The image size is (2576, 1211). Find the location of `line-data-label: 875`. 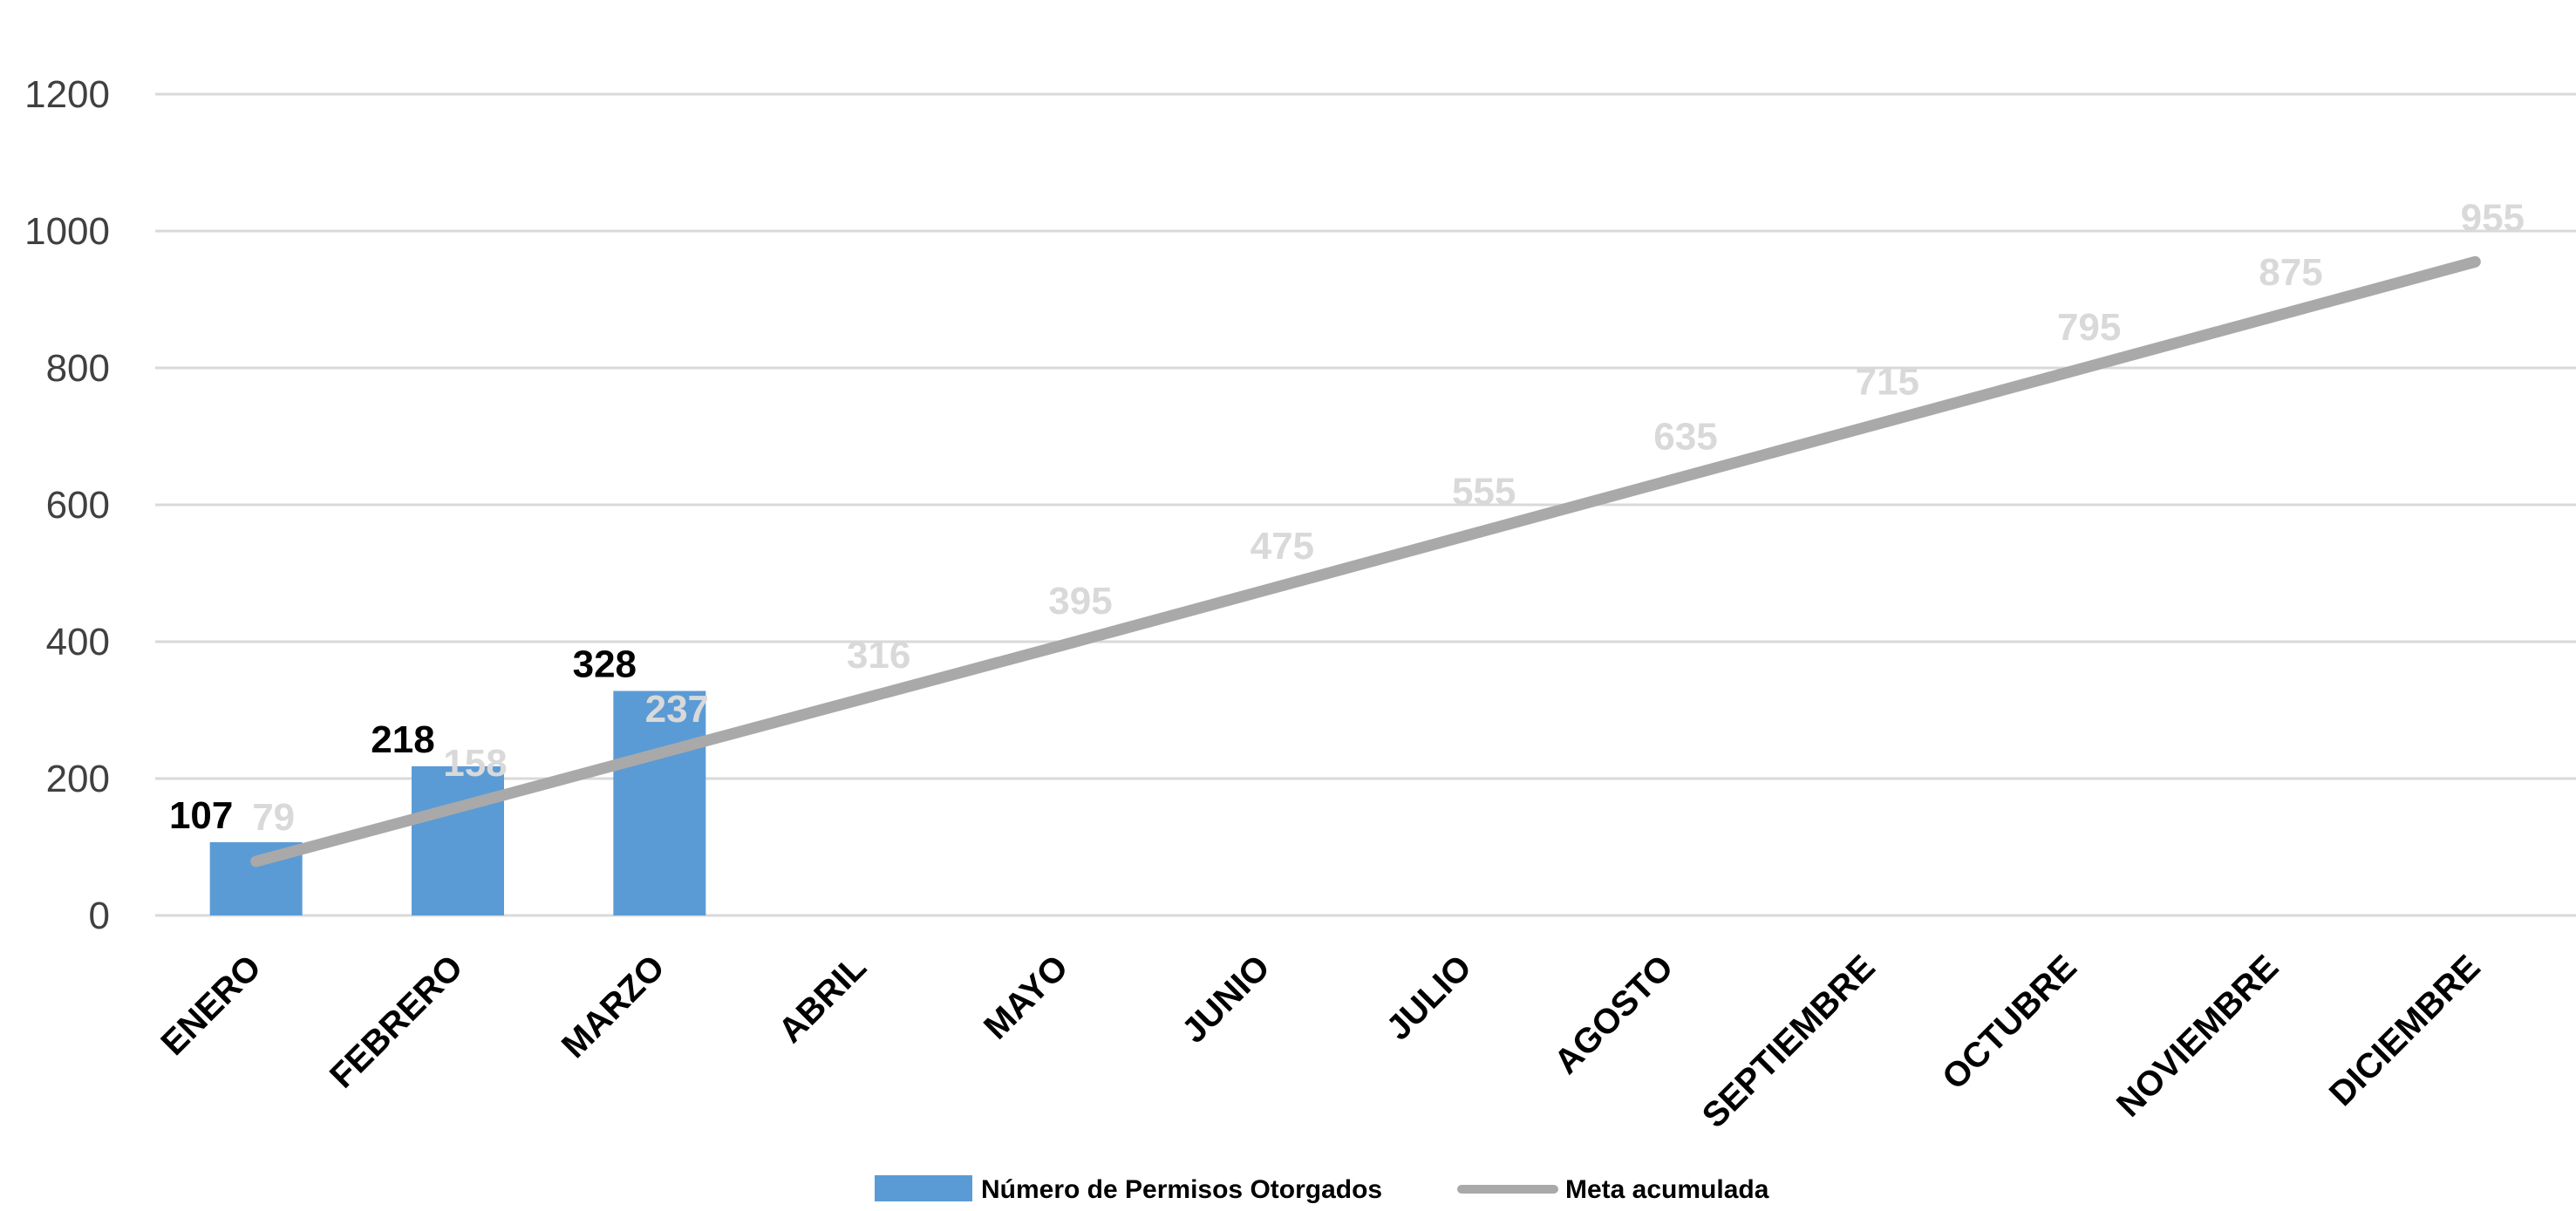

line-data-label: 875 is located at coordinates (2291, 272).